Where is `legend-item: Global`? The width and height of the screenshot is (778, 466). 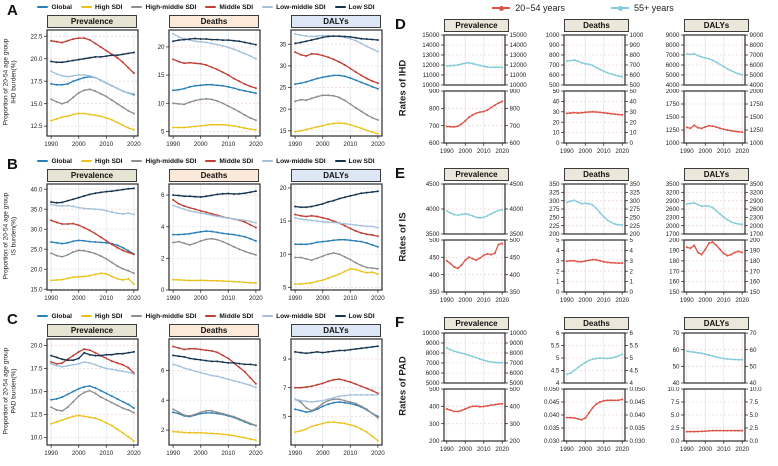
legend-item: Global is located at coordinates (54, 316).